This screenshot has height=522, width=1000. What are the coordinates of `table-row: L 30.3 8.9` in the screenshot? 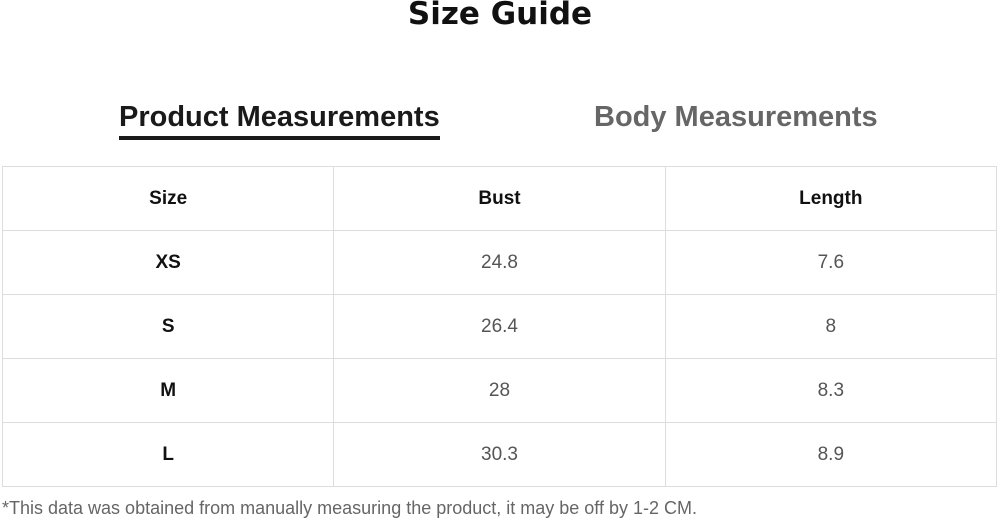 It's located at (499, 454).